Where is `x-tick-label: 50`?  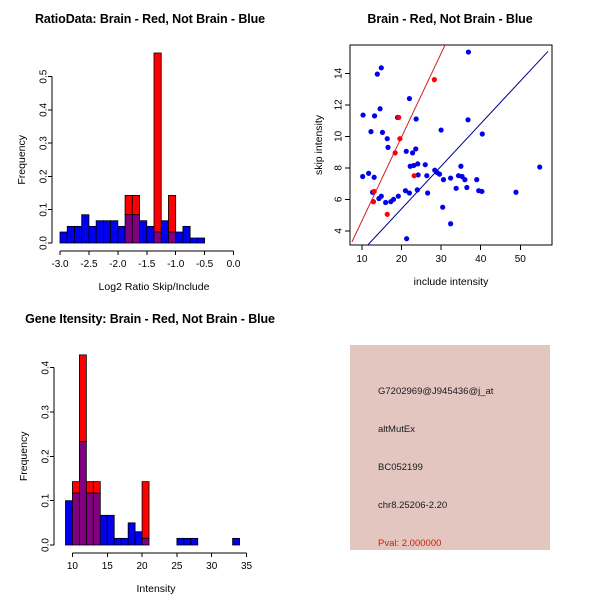
x-tick-label: 50 is located at coordinates (521, 259).